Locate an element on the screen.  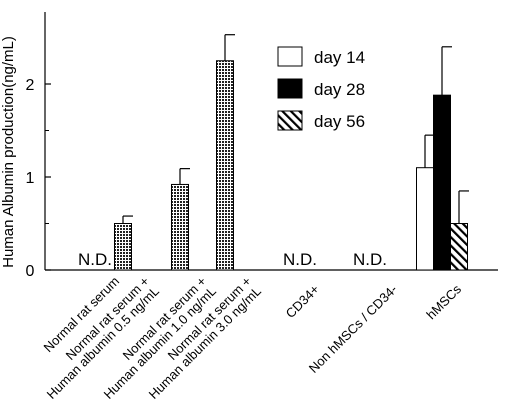
y-tick-label: 0 is located at coordinates (30, 271).